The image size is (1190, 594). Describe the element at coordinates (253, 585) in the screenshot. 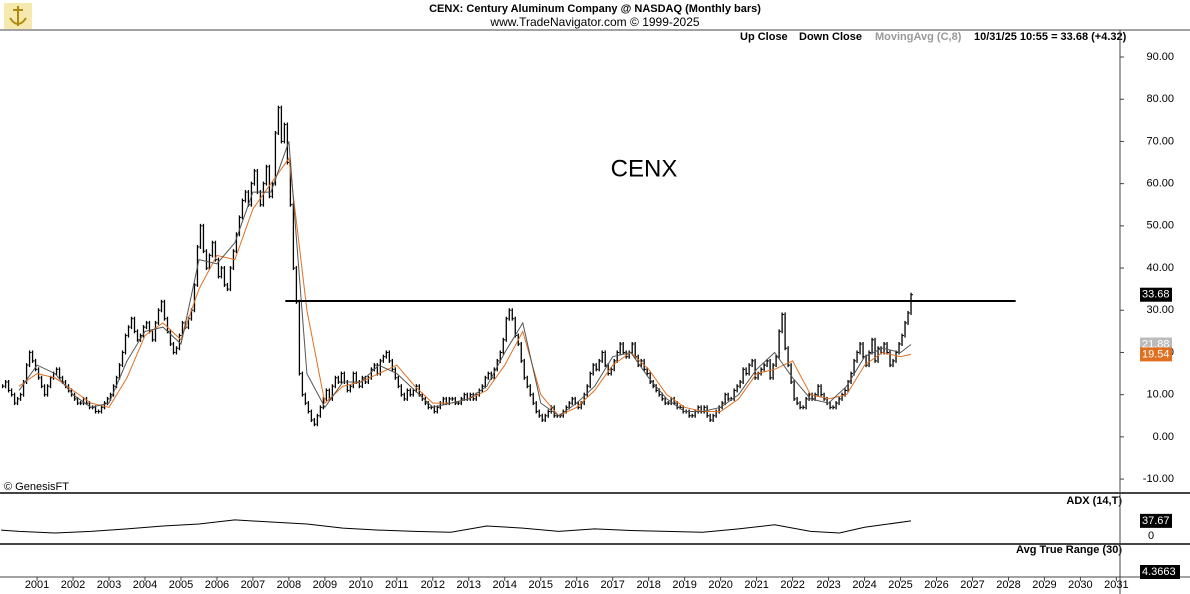

I see `x-tick-label: 2007` at that location.